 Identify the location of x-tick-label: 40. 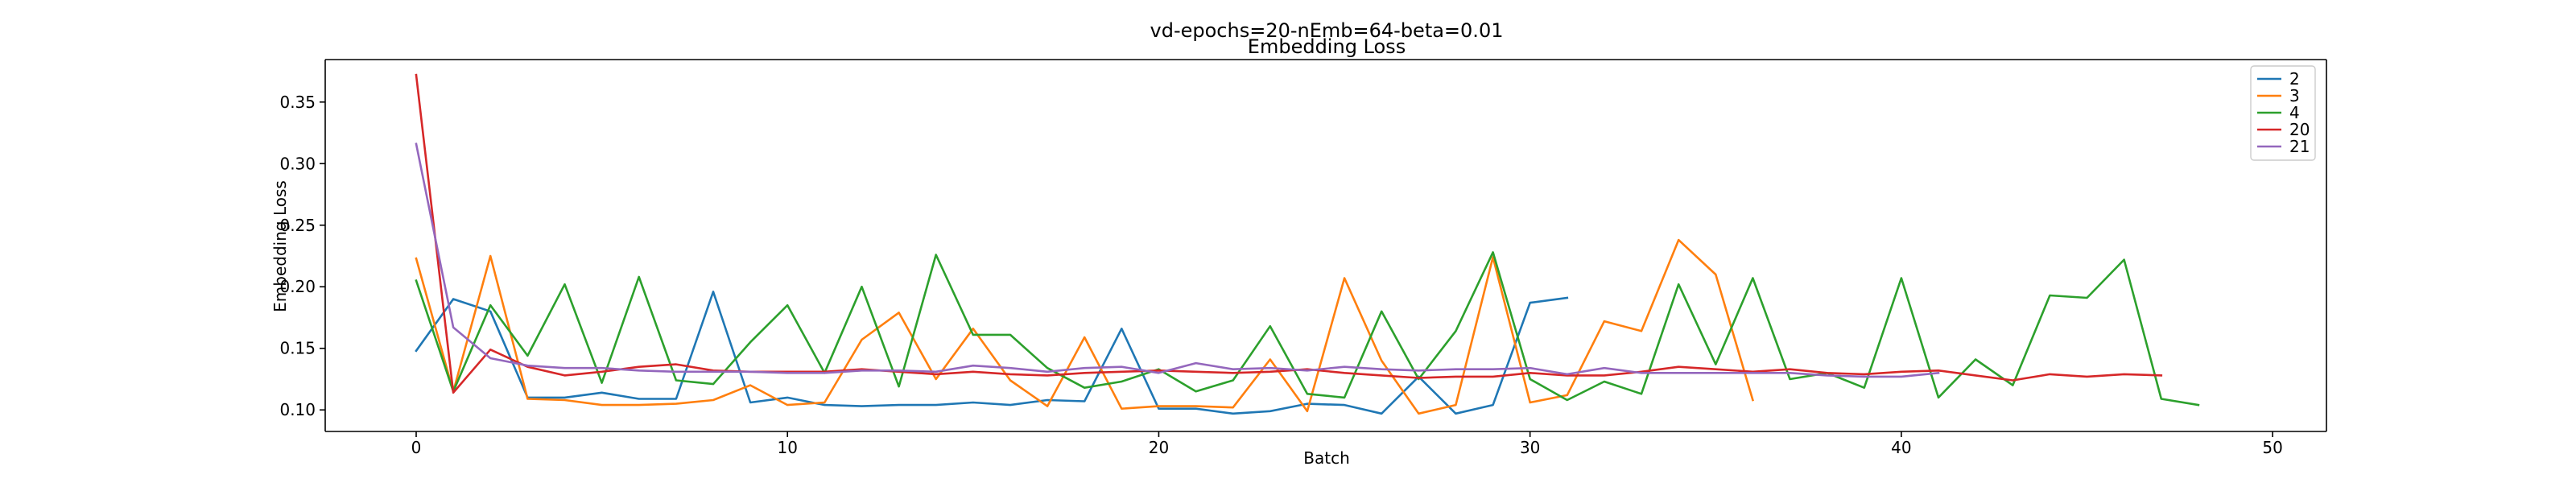
(1901, 447).